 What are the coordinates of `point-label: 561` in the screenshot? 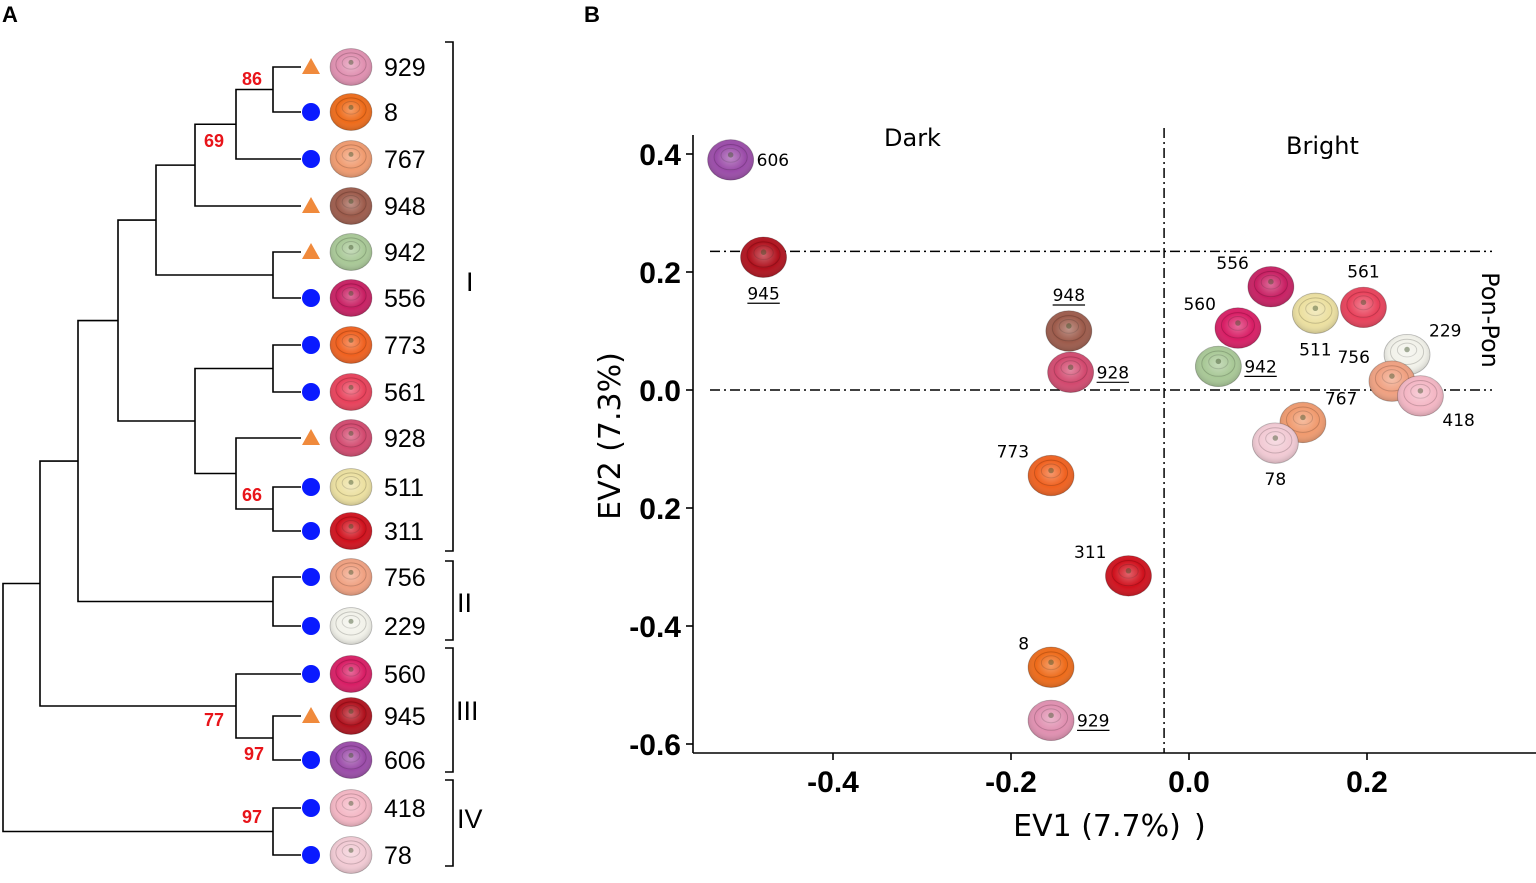 It's located at (1363, 272).